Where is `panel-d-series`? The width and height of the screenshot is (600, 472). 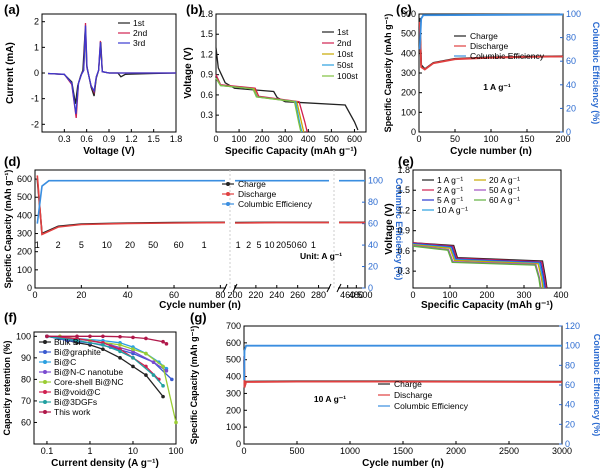 panel-d-series is located at coordinates (200, 231).